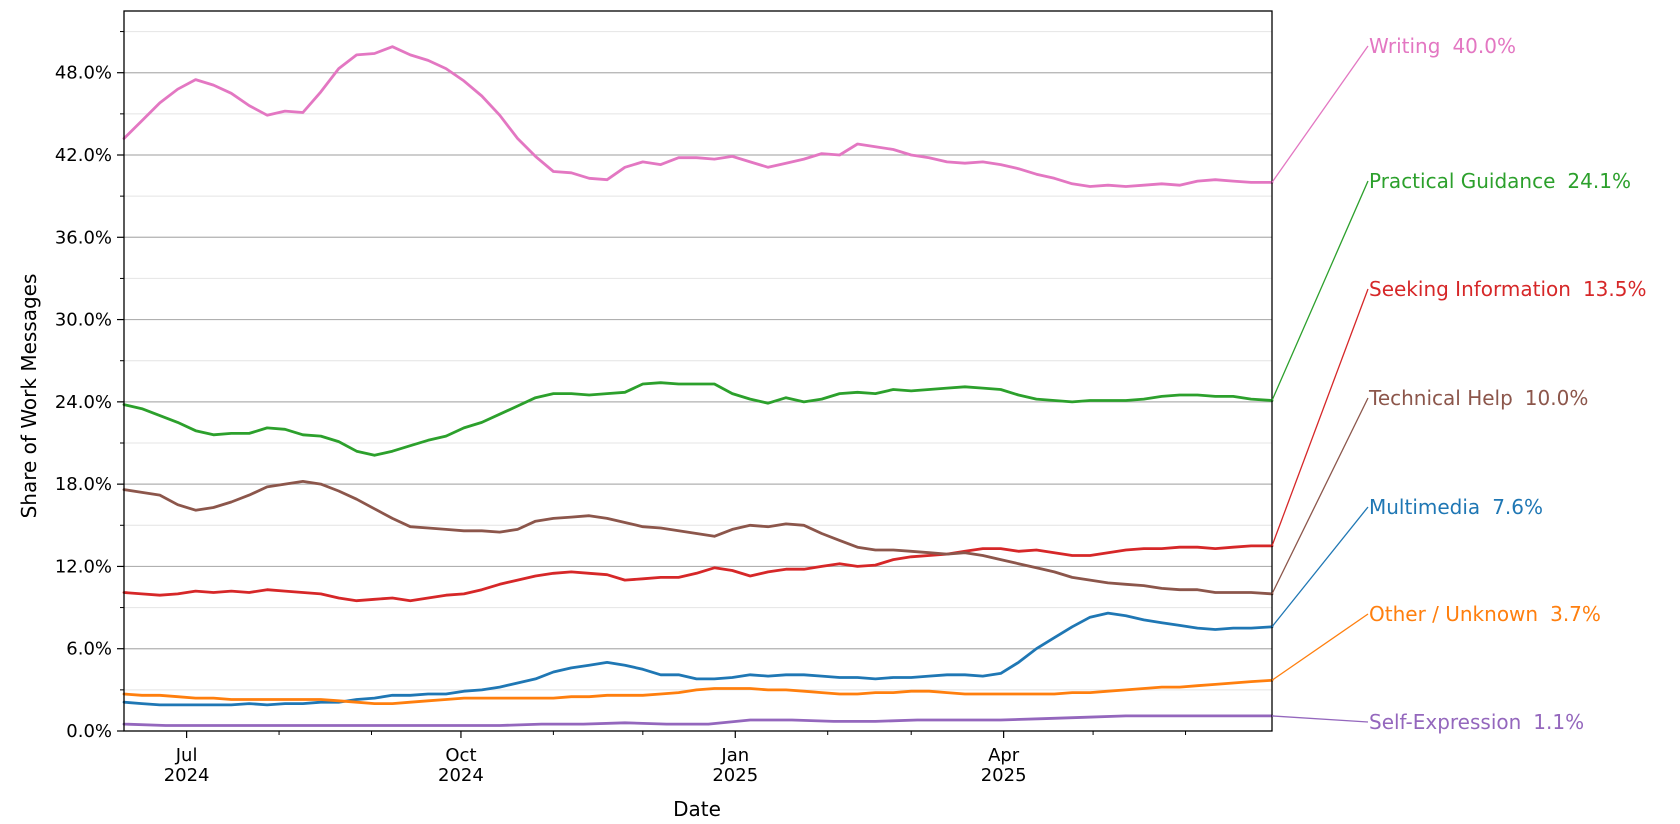 The height and width of the screenshot is (824, 1680). I want to click on series-end-value: 40.0%, so click(1484, 46).